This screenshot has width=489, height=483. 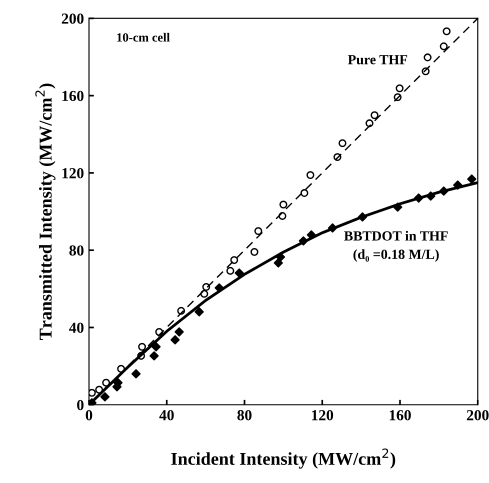 What do you see at coordinates (45, 212) in the screenshot?
I see `y-axis-title: Transmitted Intensity (MW/cm$^{2}$)` at bounding box center [45, 212].